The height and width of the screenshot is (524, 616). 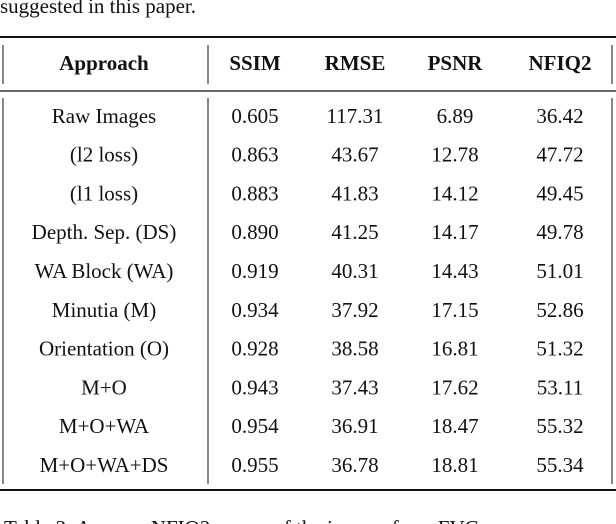 I want to click on cell: 14.17, so click(x=454, y=232).